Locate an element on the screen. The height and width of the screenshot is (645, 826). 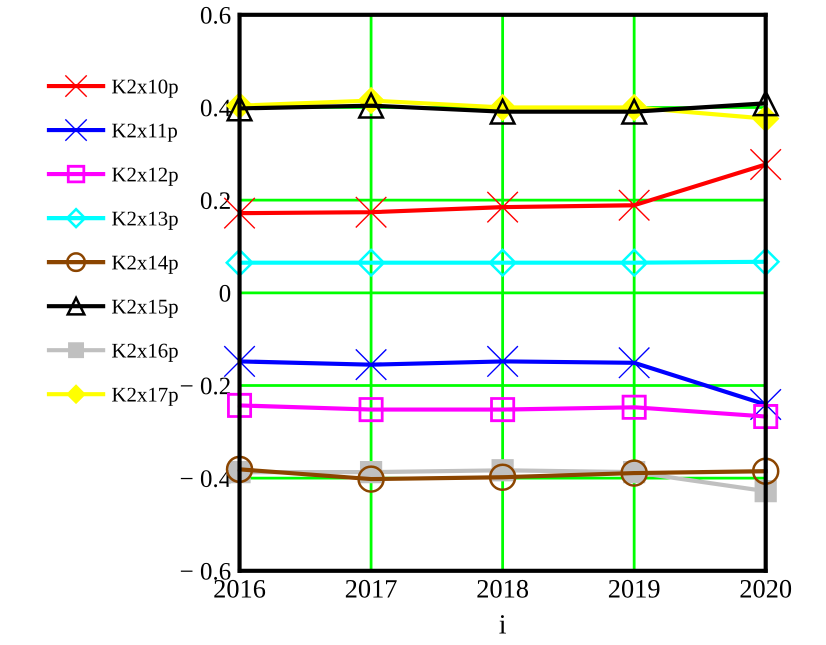
x-tick-label: 2020 is located at coordinates (766, 589).